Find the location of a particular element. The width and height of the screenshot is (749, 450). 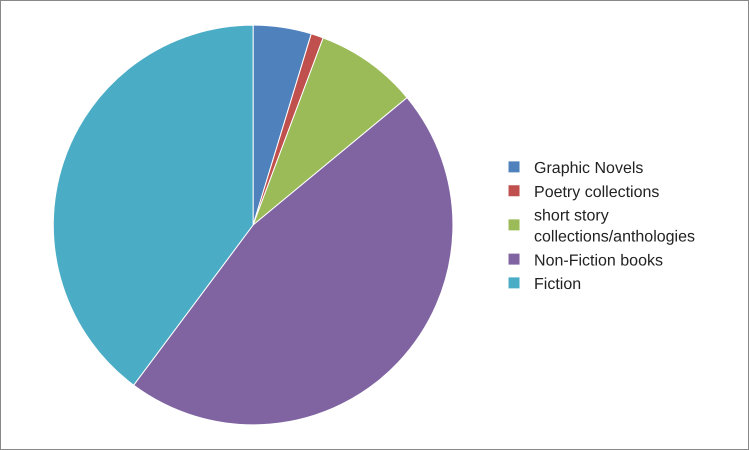

legend-label: Poetry collections is located at coordinates (597, 192).